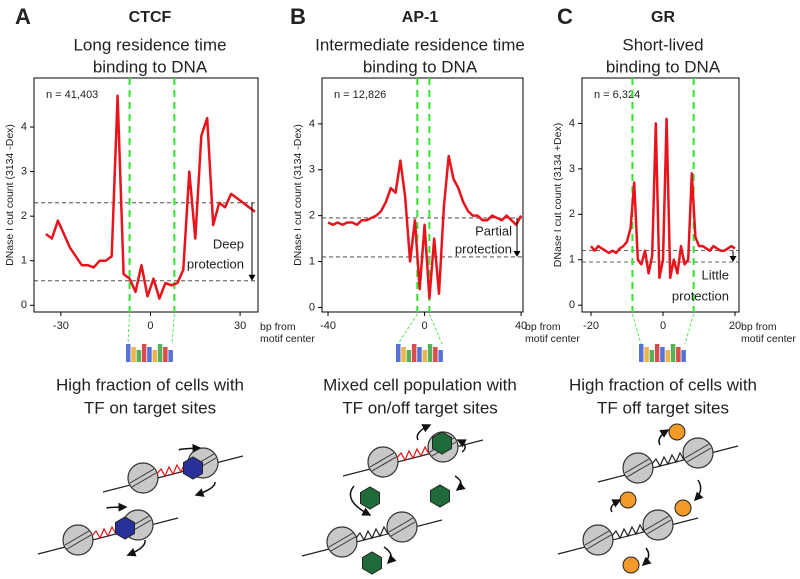 This screenshot has width=800, height=579. I want to click on panel-letter: C, so click(565, 16).